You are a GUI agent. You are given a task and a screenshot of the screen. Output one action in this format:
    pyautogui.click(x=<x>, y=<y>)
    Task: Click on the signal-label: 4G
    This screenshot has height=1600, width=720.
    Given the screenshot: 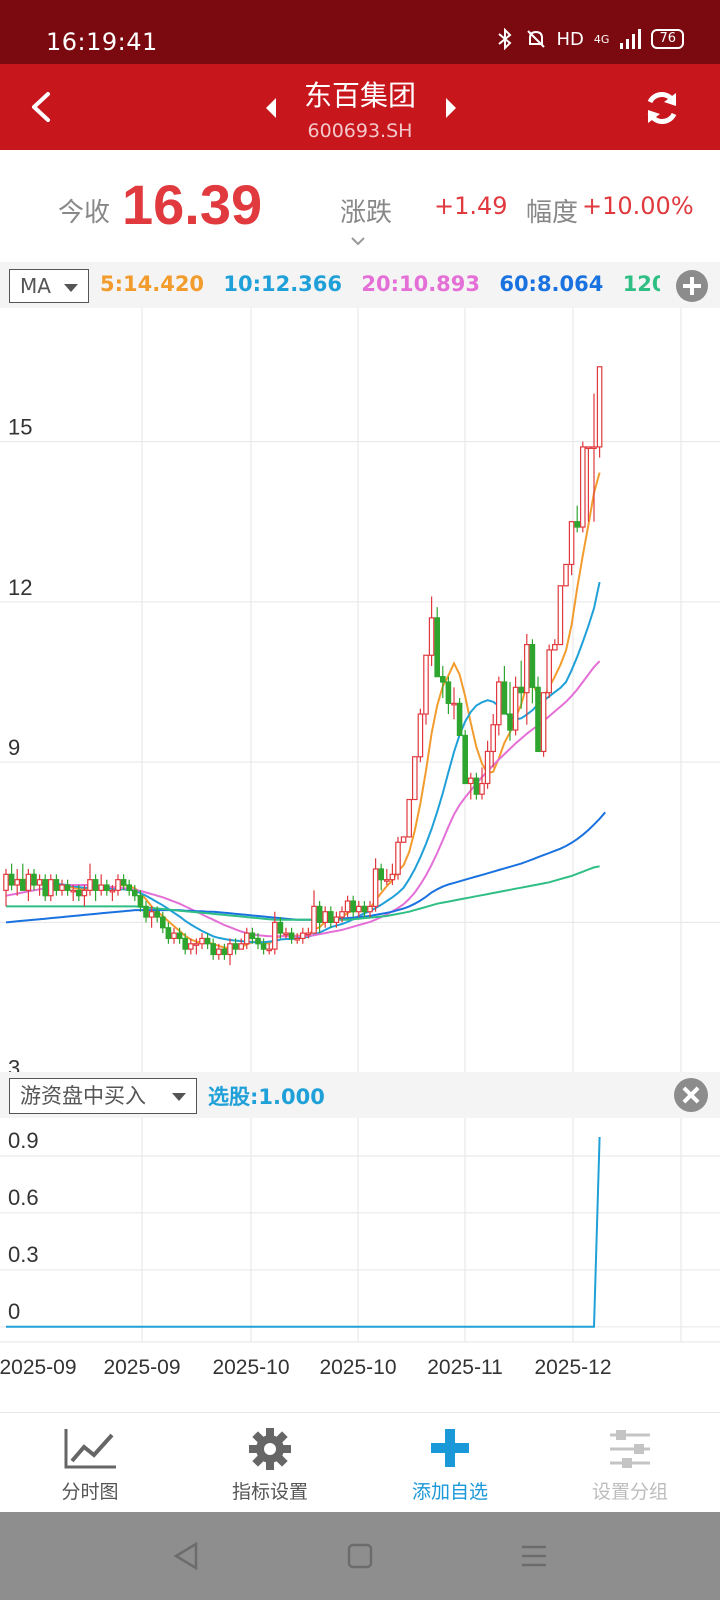 What is the action you would take?
    pyautogui.click(x=601, y=39)
    